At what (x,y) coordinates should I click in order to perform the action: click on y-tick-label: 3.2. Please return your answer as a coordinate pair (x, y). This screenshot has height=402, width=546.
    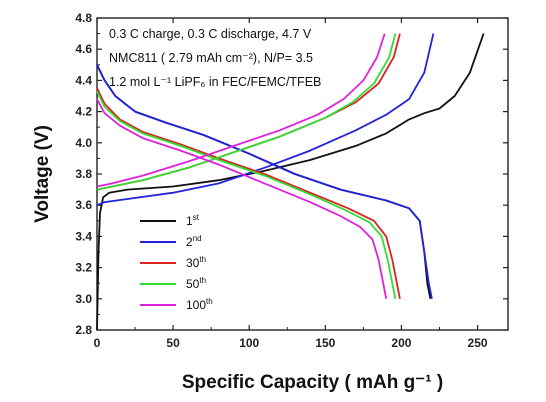
    Looking at the image, I should click on (83, 268).